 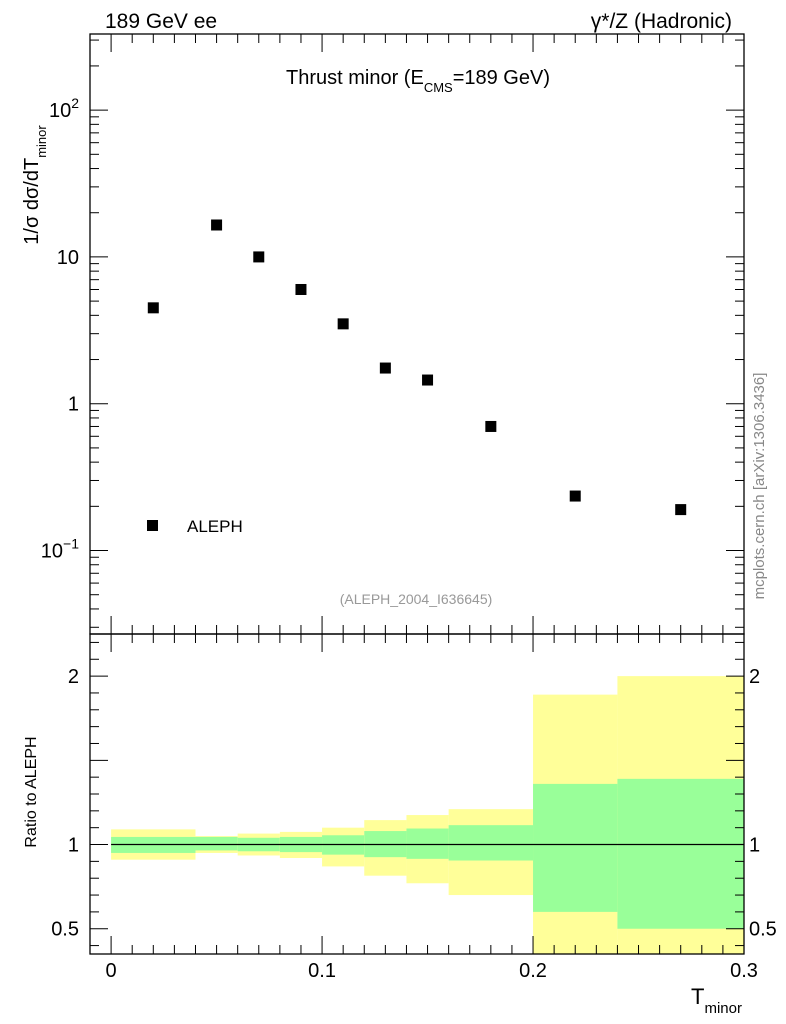 What do you see at coordinates (744, 971) in the screenshot?
I see `x-tick-label: 0.3` at bounding box center [744, 971].